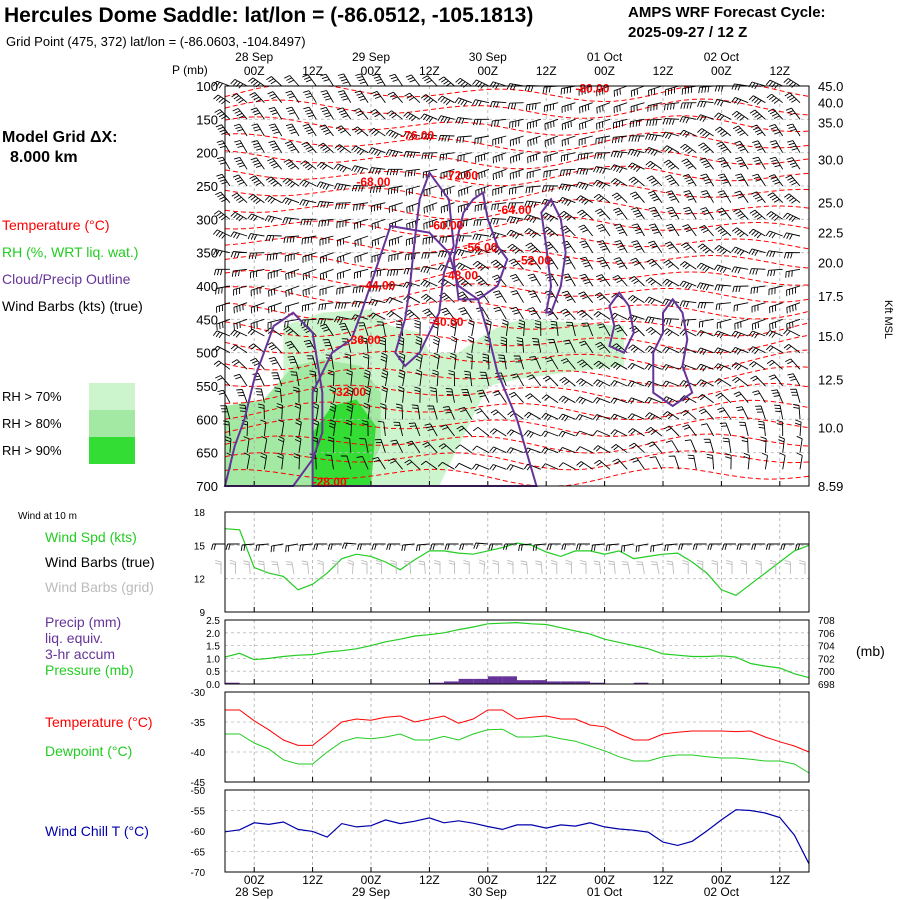 This screenshot has height=900, width=900. Describe the element at coordinates (429, 880) in the screenshot. I see `bottom-hour-label: 12Z` at that location.